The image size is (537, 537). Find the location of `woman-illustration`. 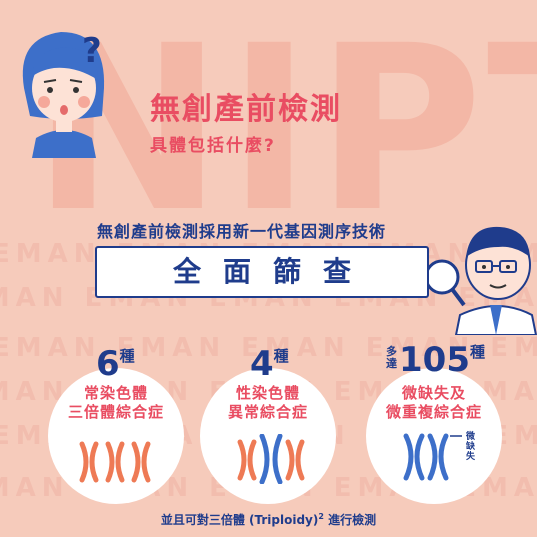

woman-illustration is located at coordinates (63, 95).